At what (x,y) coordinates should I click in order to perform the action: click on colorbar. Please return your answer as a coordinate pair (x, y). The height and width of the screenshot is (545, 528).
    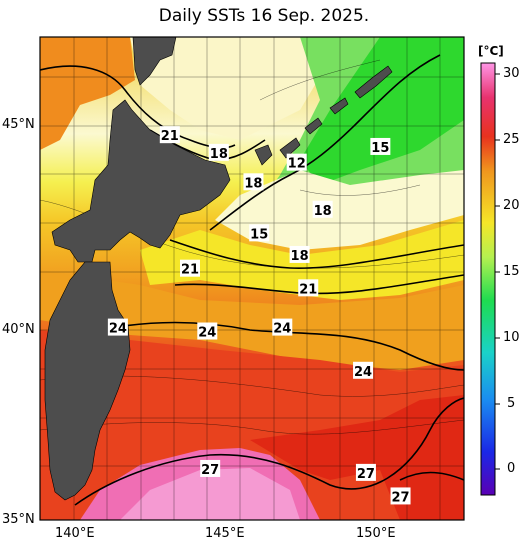
    Looking at the image, I should click on (488, 279).